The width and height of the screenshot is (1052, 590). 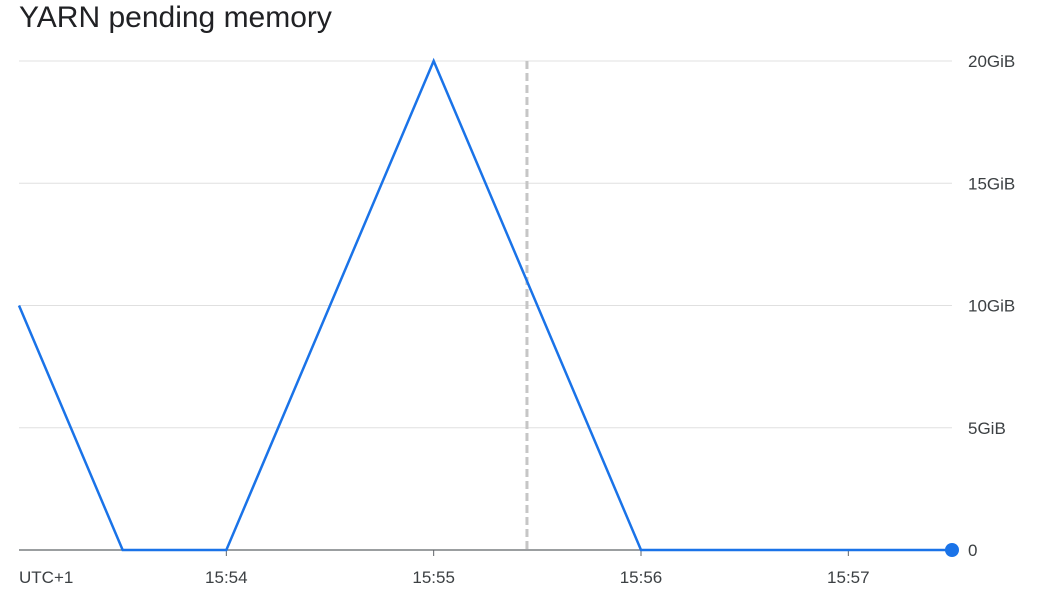 I want to click on y-tick-label: 10GiB, so click(x=991, y=306).